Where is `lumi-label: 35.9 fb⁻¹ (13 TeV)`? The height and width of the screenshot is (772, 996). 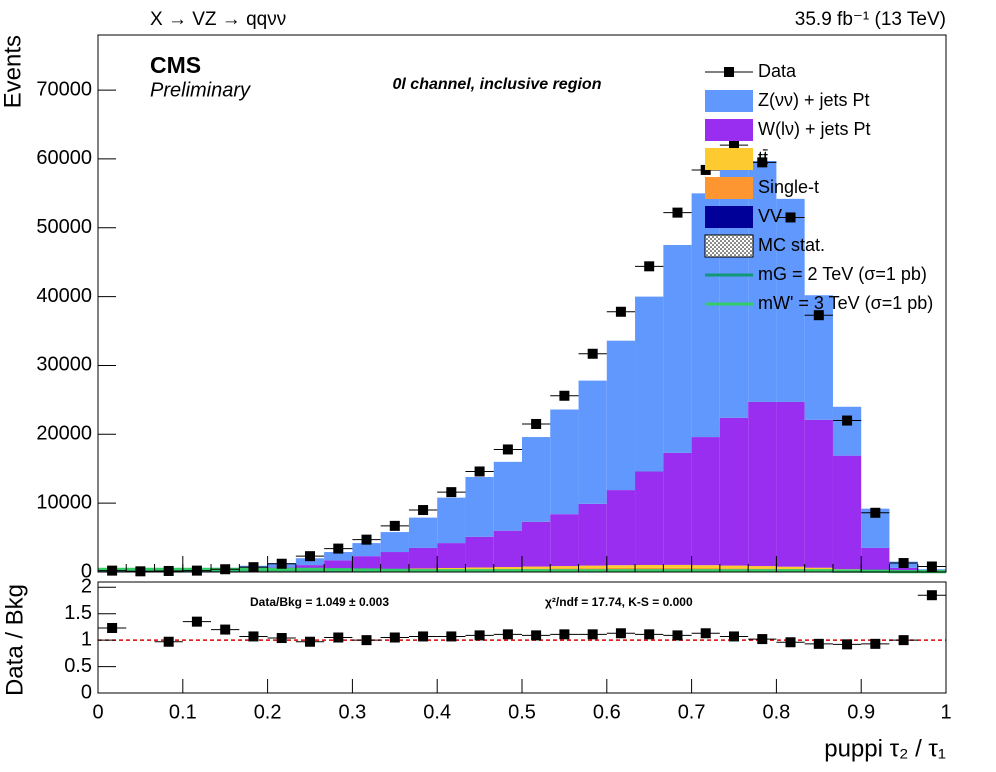 lumi-label: 35.9 fb⁻¹ (13 TeV) is located at coordinates (870, 19).